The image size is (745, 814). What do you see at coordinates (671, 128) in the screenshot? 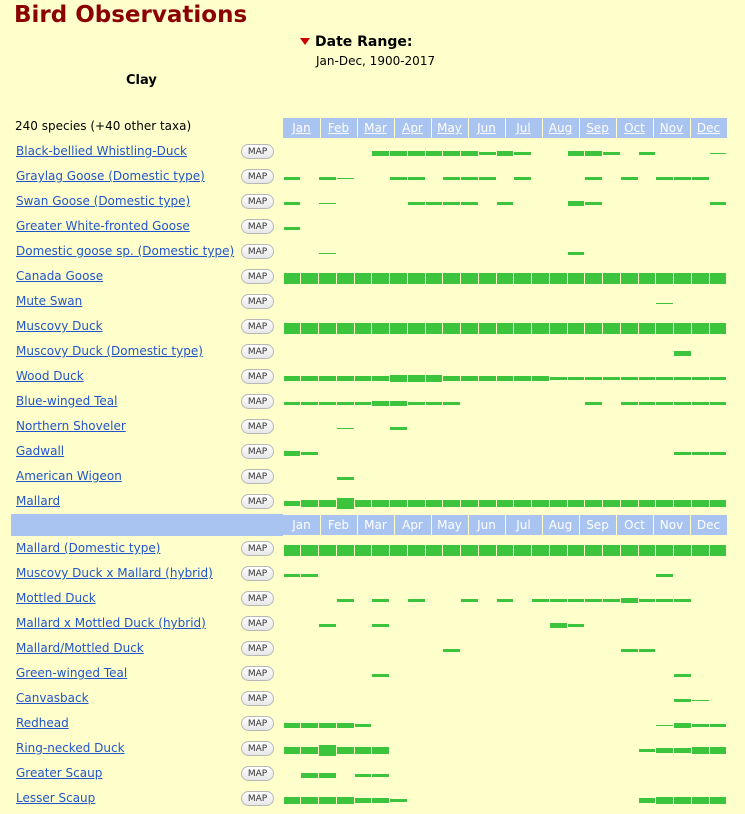
I see `header-top-month-nov: Nov` at bounding box center [671, 128].